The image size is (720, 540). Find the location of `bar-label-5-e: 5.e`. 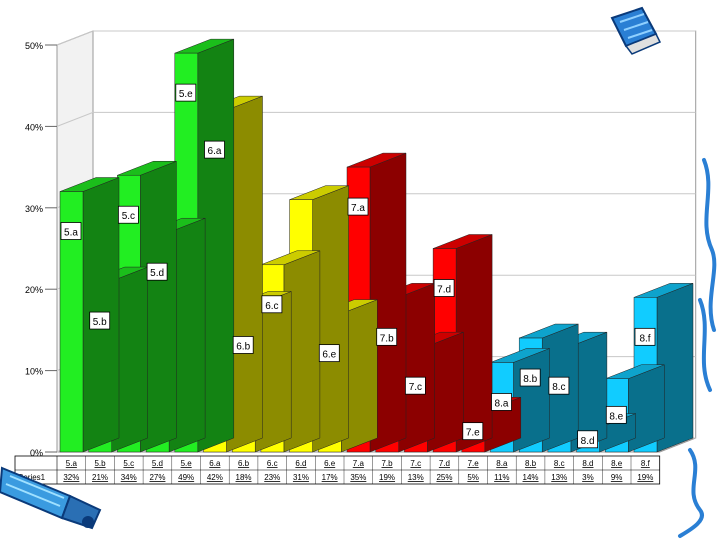

bar-label-5-e: 5.e is located at coordinates (186, 92).